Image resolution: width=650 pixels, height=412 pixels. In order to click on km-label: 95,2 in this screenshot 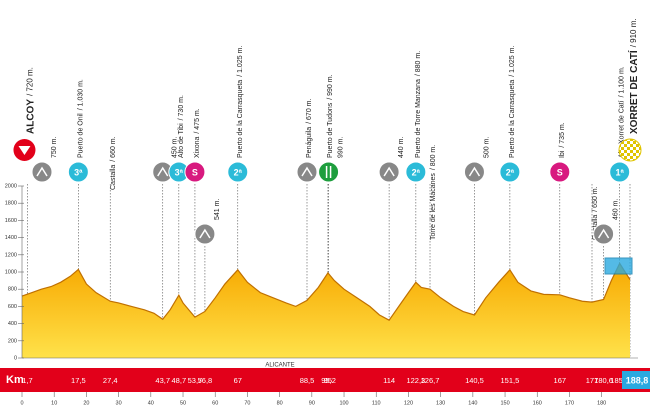, I will do `click(328, 380)`.